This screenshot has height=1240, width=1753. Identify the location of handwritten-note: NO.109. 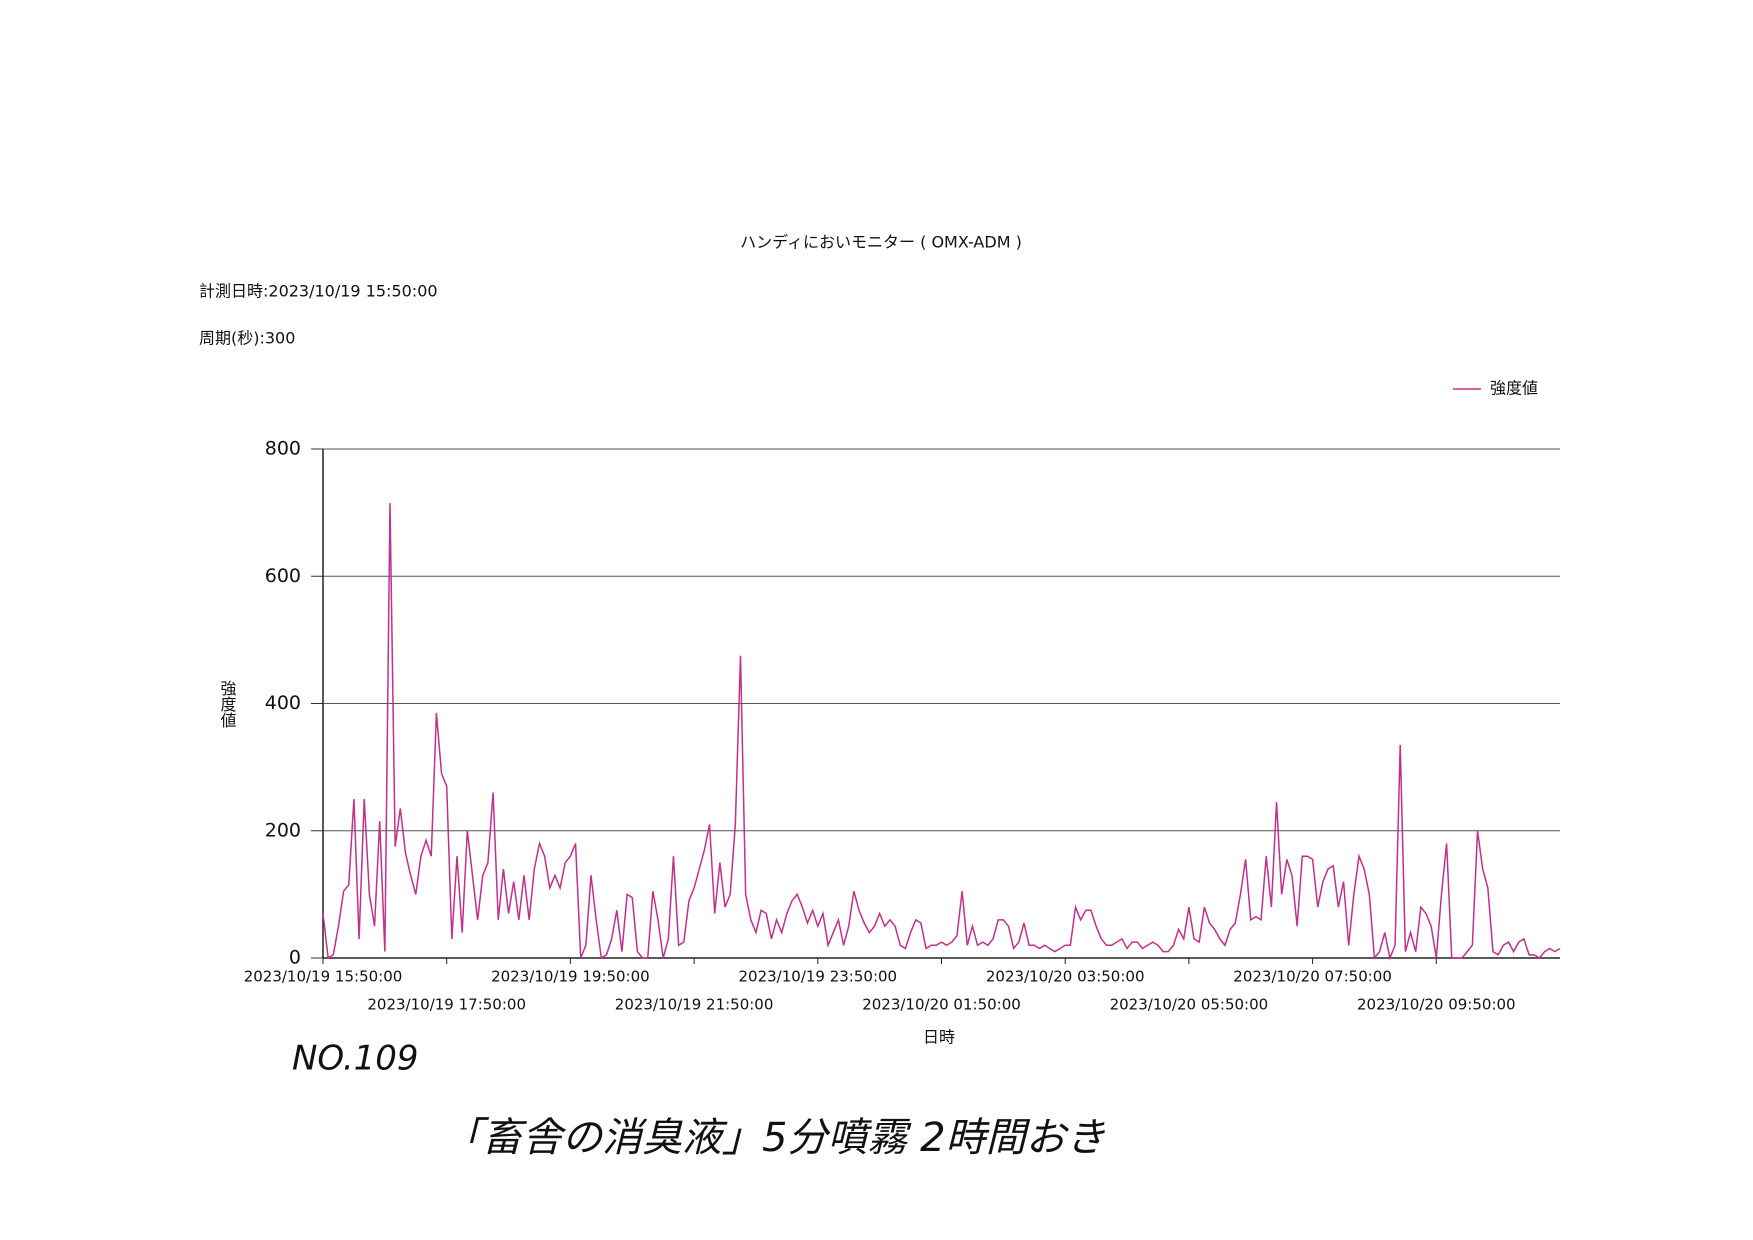
(355, 1059).